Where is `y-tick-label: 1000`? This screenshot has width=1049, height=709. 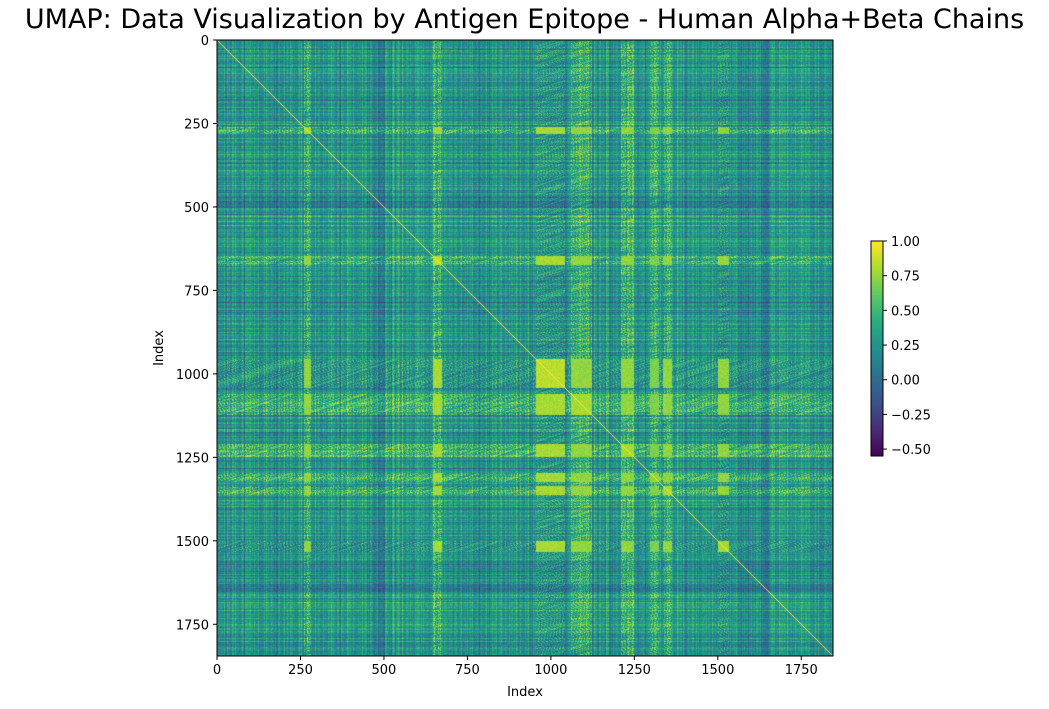
y-tick-label: 1000 is located at coordinates (192, 375).